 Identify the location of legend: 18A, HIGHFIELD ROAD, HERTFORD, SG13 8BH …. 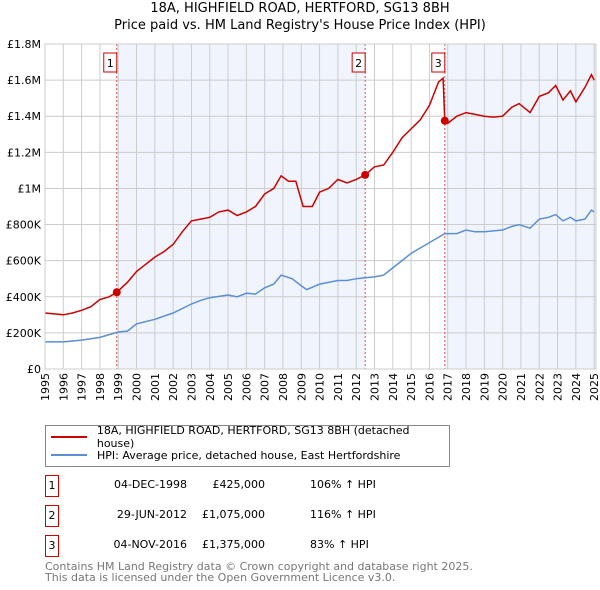
(247, 445).